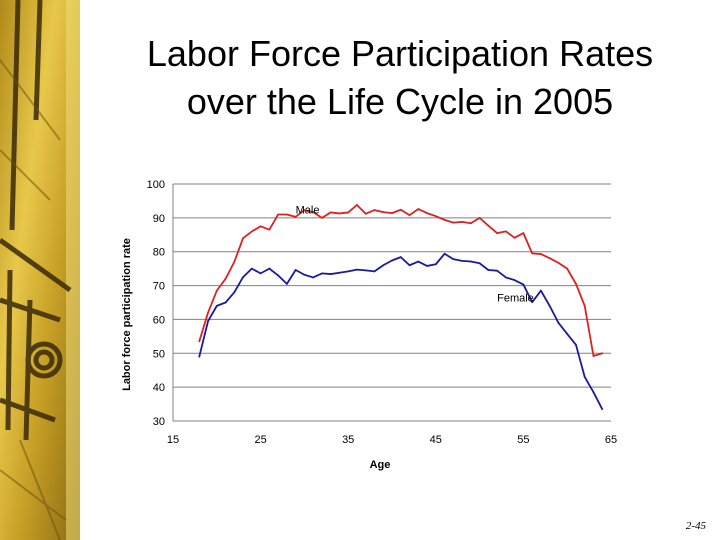 The height and width of the screenshot is (540, 720). Describe the element at coordinates (159, 388) in the screenshot. I see `y-tick-label: 40` at that location.